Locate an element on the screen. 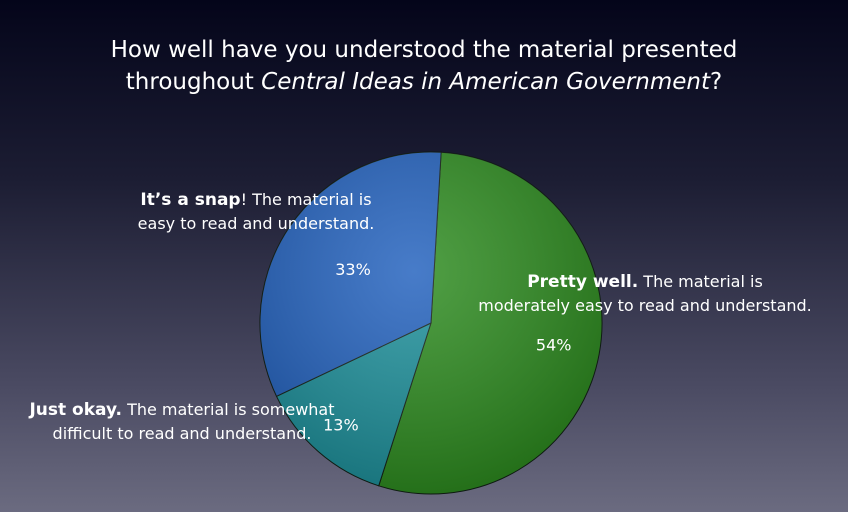 The height and width of the screenshot is (512, 848). just-okay-percent: 13% is located at coordinates (341, 424).